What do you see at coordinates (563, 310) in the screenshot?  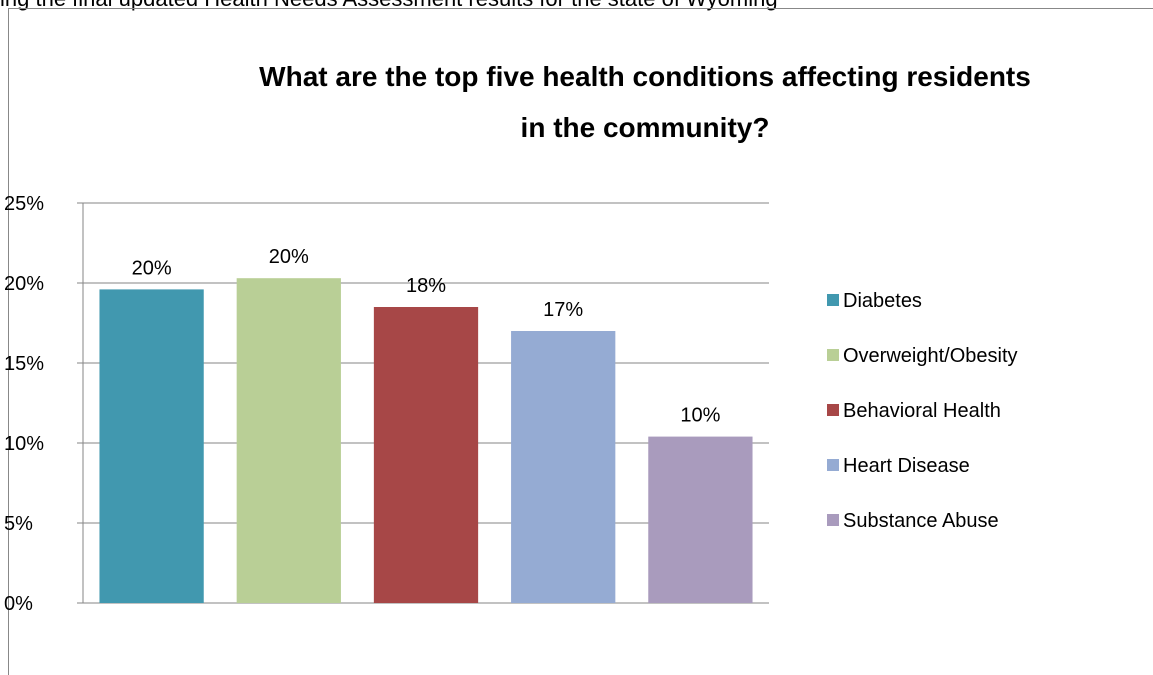 I see `data-label: 17%` at bounding box center [563, 310].